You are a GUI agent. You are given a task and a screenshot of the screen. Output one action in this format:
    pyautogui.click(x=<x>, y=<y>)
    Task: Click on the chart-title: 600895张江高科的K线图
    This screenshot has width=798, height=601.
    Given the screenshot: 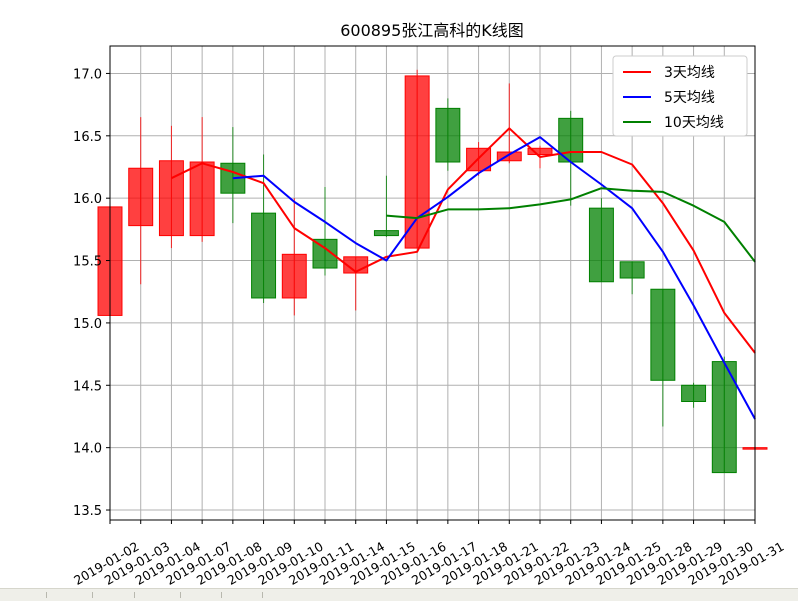 What is the action you would take?
    pyautogui.click(x=432, y=30)
    